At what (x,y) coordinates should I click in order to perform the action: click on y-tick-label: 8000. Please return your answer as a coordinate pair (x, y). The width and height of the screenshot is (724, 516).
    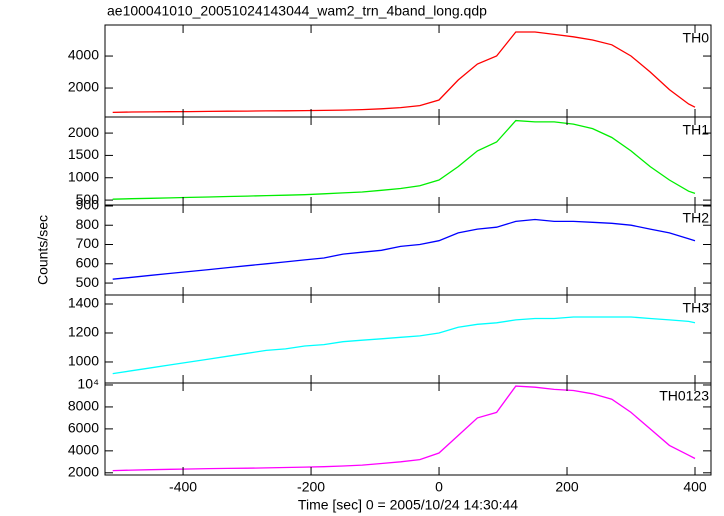
    Looking at the image, I should click on (83, 406).